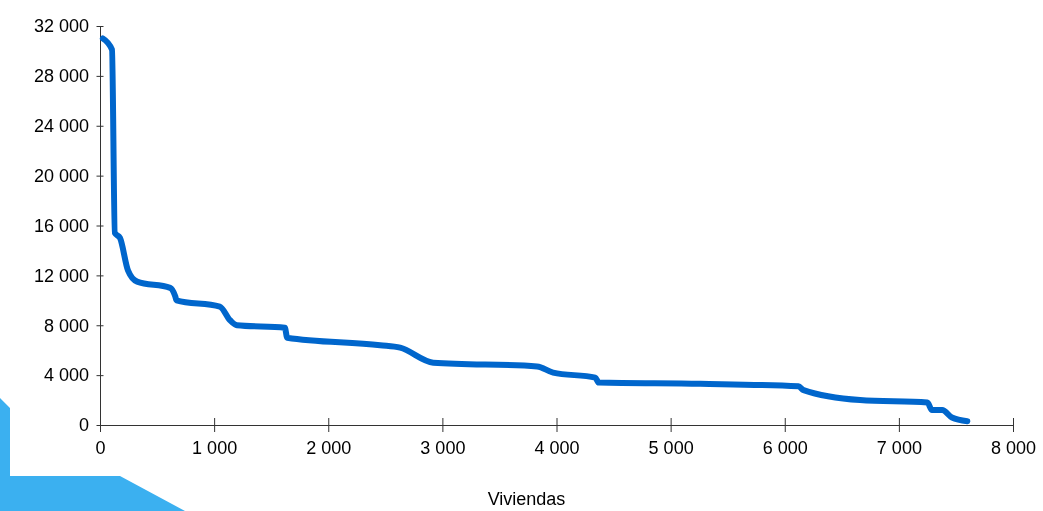 Image resolution: width=1043 pixels, height=511 pixels. What do you see at coordinates (526, 499) in the screenshot?
I see `x-axis-title: Viviendas` at bounding box center [526, 499].